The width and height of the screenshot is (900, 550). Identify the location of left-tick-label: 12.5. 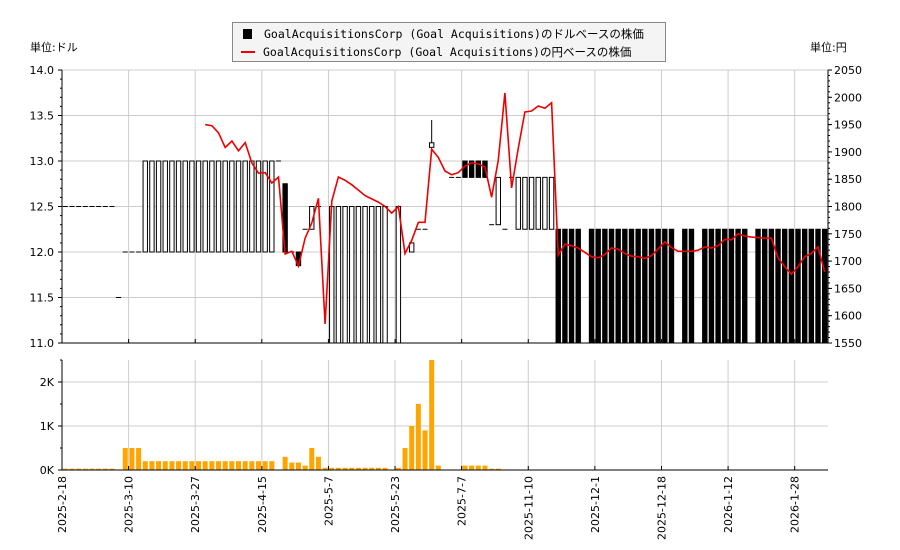
(42, 207).